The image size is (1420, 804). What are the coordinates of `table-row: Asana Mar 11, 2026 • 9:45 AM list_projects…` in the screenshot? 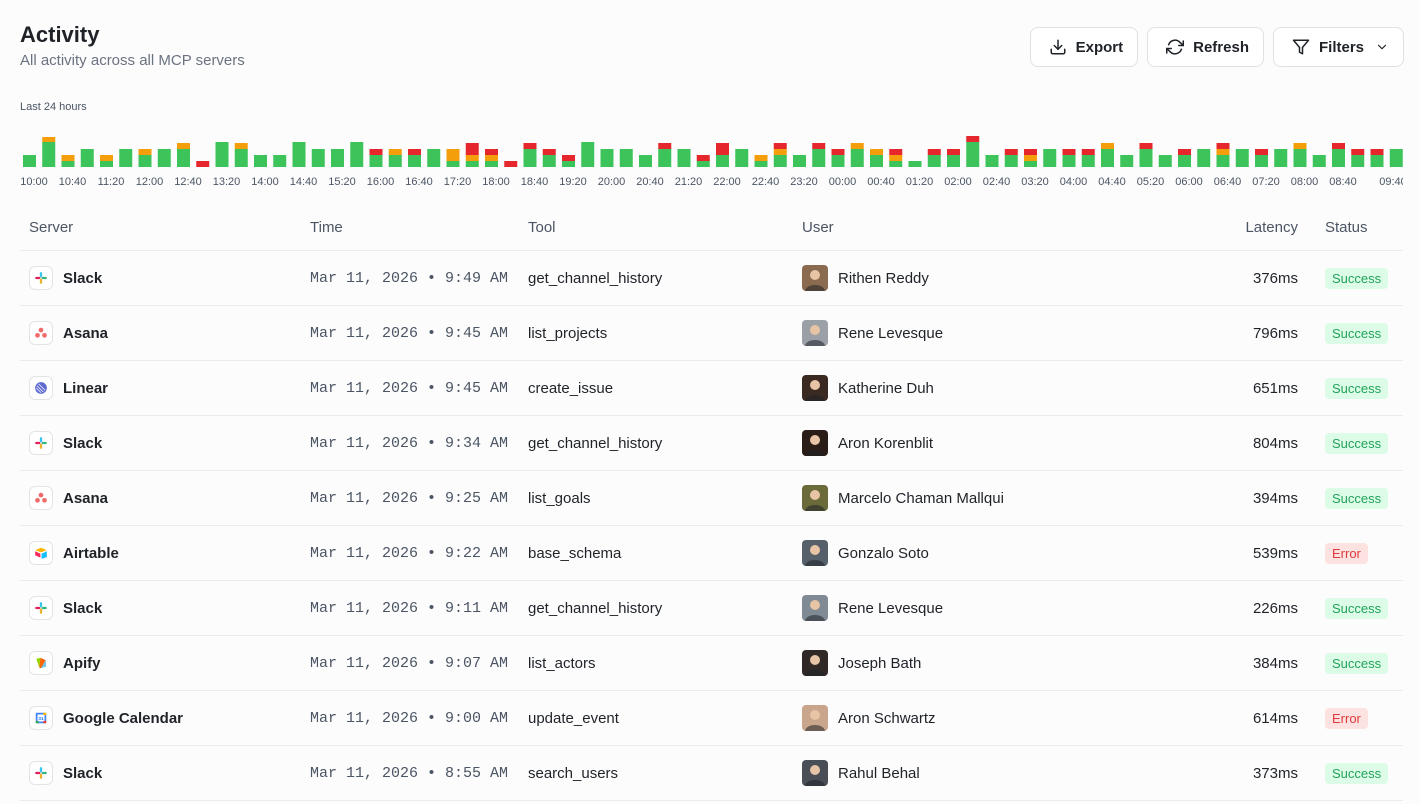 It's located at (711, 333).